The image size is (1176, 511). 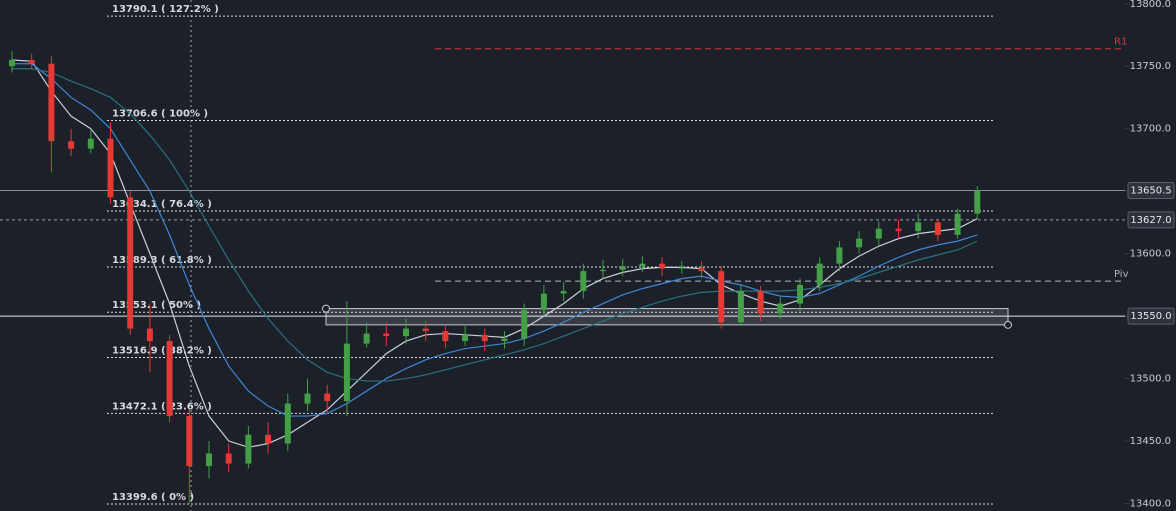 What do you see at coordinates (667, 317) in the screenshot?
I see `zone` at bounding box center [667, 317].